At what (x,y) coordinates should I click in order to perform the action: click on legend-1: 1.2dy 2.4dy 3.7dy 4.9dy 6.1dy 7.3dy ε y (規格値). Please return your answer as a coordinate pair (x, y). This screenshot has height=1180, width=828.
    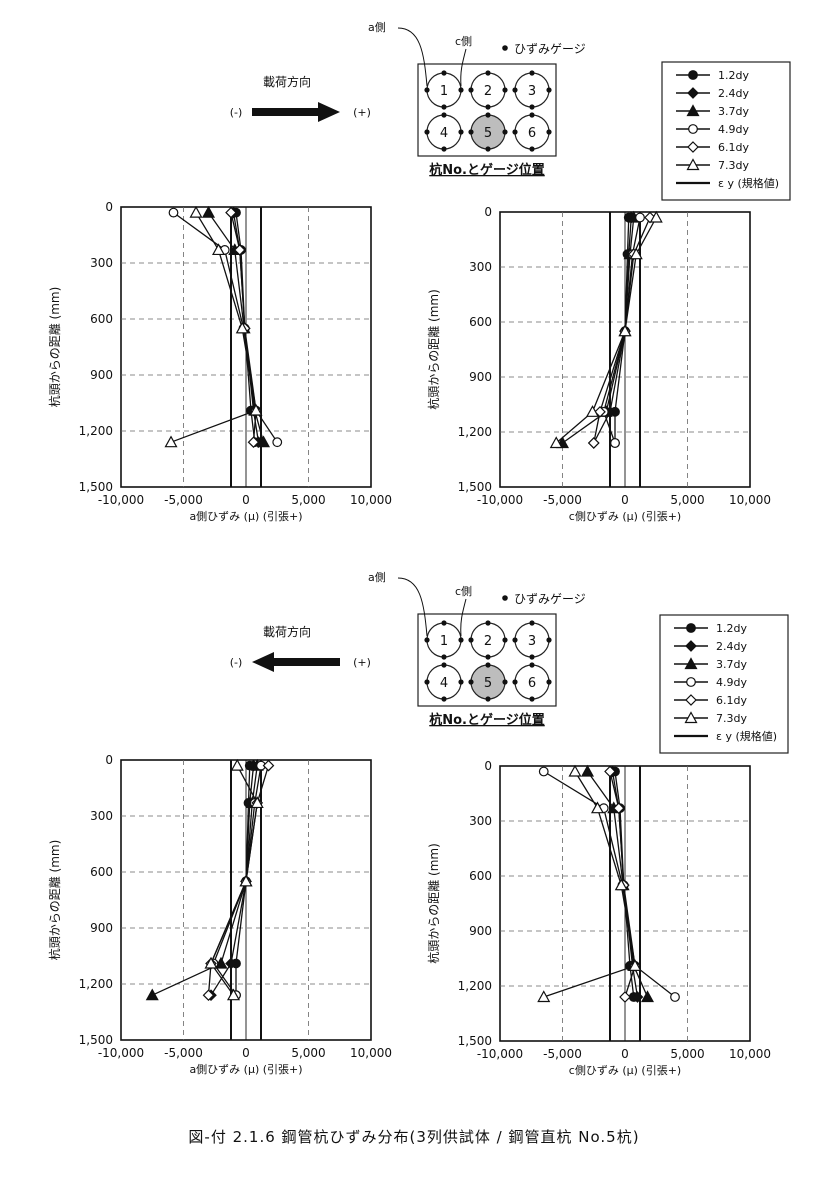
    Looking at the image, I should click on (724, 684).